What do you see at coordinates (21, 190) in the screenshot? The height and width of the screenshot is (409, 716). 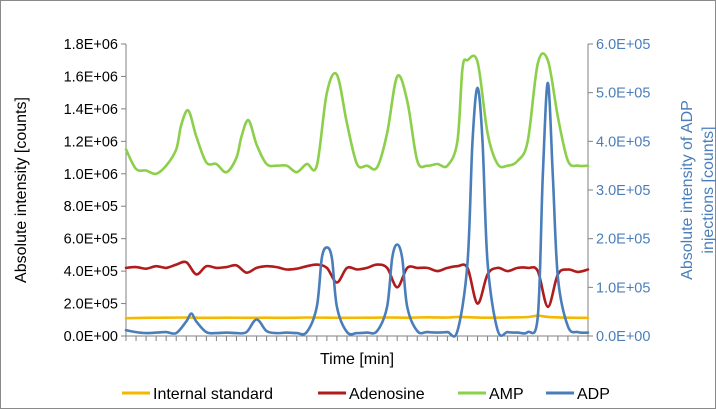 I see `y-axis-title: Absolute intensity [counts]` at bounding box center [21, 190].